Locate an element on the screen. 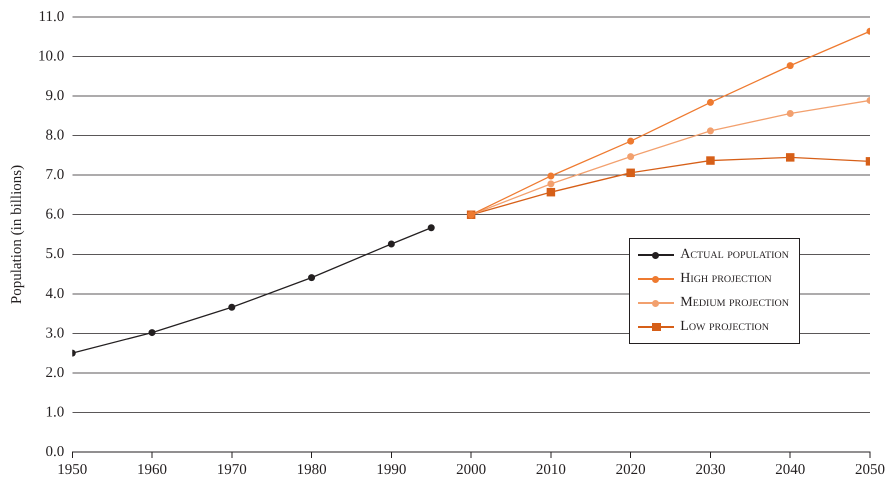  y-tick-label: 5.0 is located at coordinates (55, 254).